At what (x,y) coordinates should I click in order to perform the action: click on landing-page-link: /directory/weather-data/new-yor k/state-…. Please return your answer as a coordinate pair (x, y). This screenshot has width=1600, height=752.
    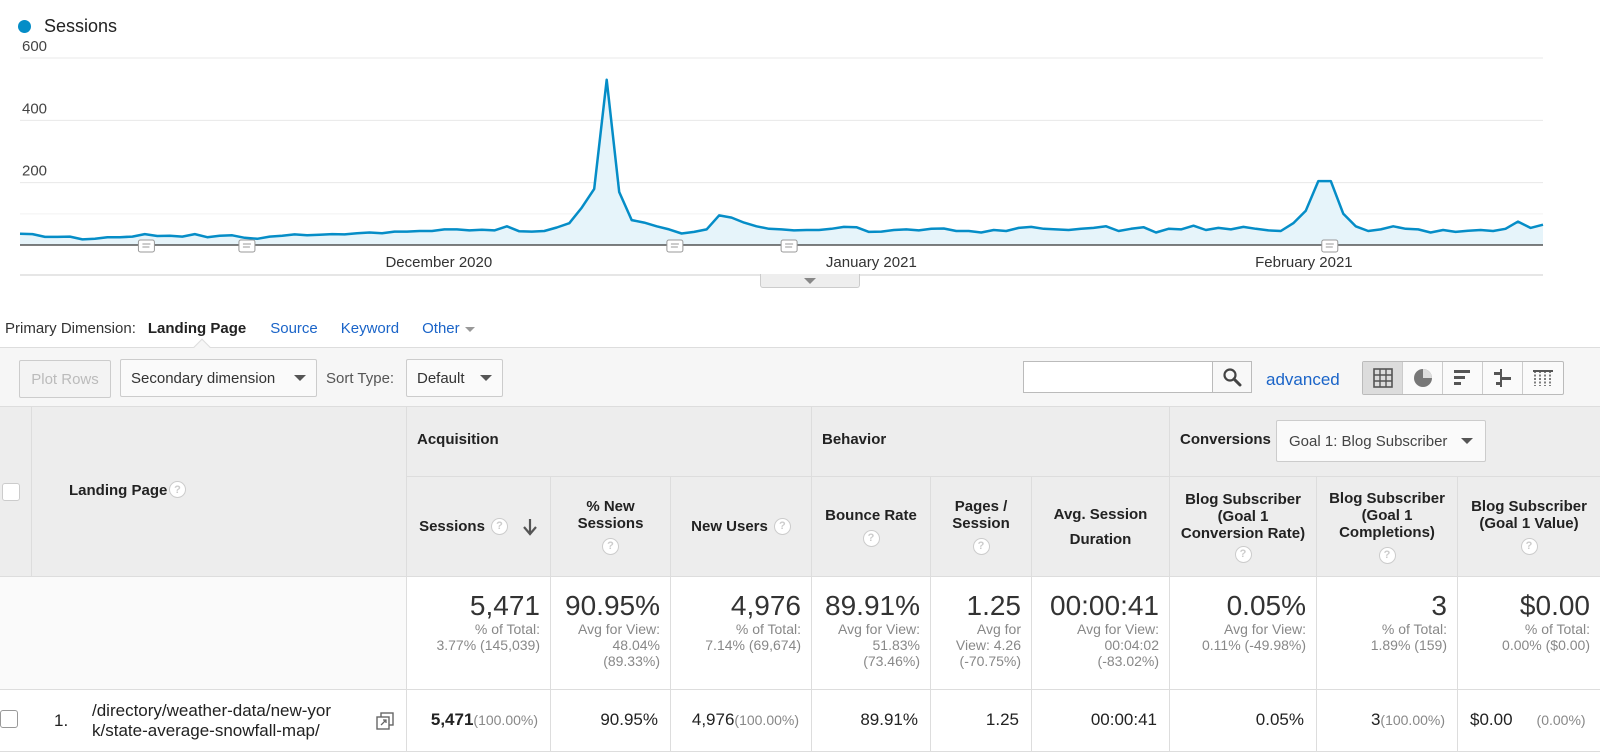
    Looking at the image, I should click on (211, 721).